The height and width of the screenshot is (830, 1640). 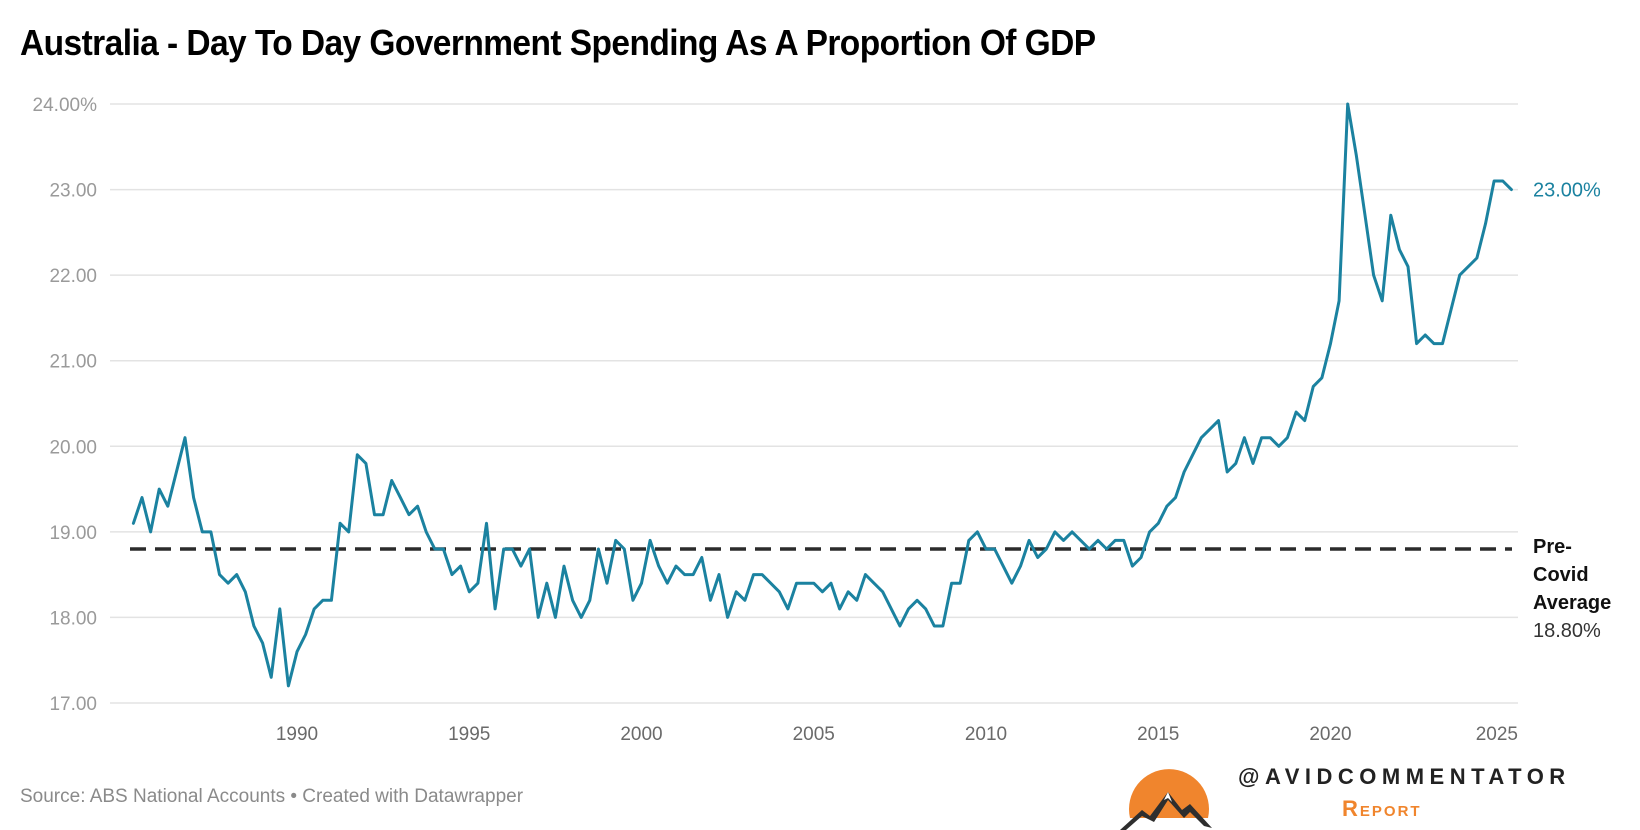 What do you see at coordinates (1330, 734) in the screenshot?
I see `x-tick-label: 2020` at bounding box center [1330, 734].